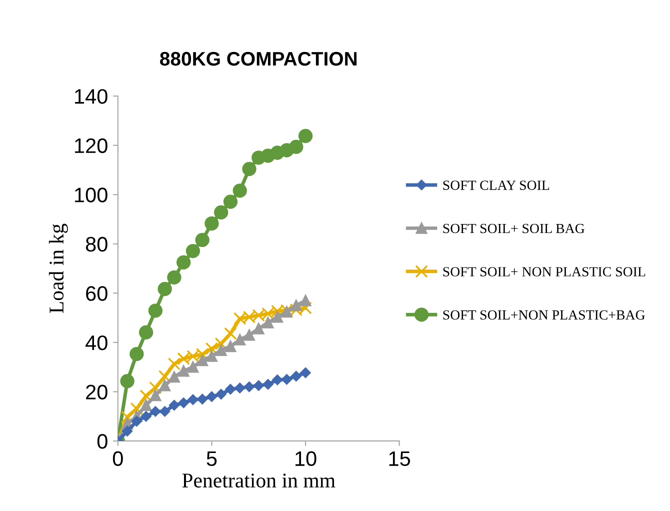 The image size is (670, 511). What do you see at coordinates (544, 315) in the screenshot?
I see `legend-label: SOFT SOIL+NON PLASTIC+BAG` at bounding box center [544, 315].